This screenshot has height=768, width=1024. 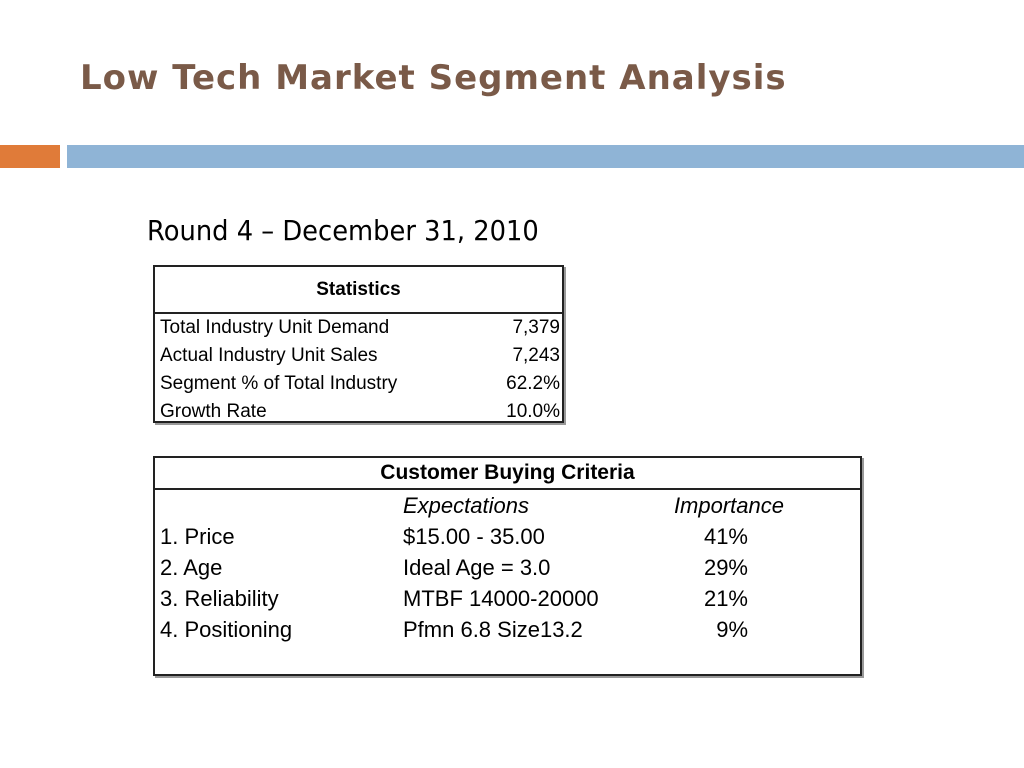 What do you see at coordinates (219, 598) in the screenshot?
I see `criterion-name: 3. Reliability` at bounding box center [219, 598].